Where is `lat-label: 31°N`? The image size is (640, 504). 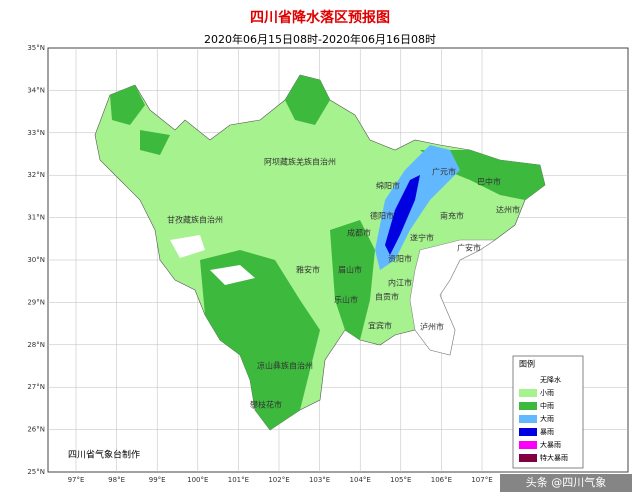
lat-label: 31°N is located at coordinates (36, 218).